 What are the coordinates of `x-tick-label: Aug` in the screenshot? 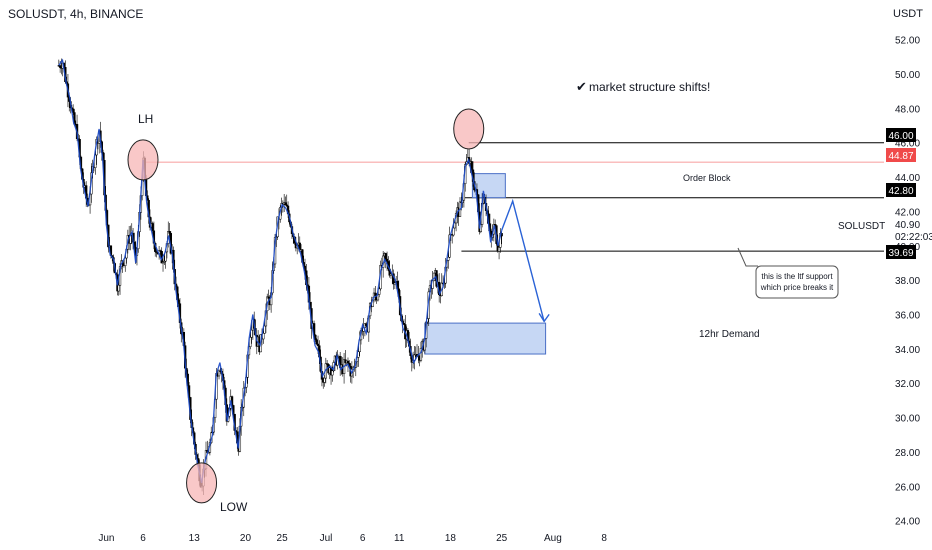 It's located at (553, 538).